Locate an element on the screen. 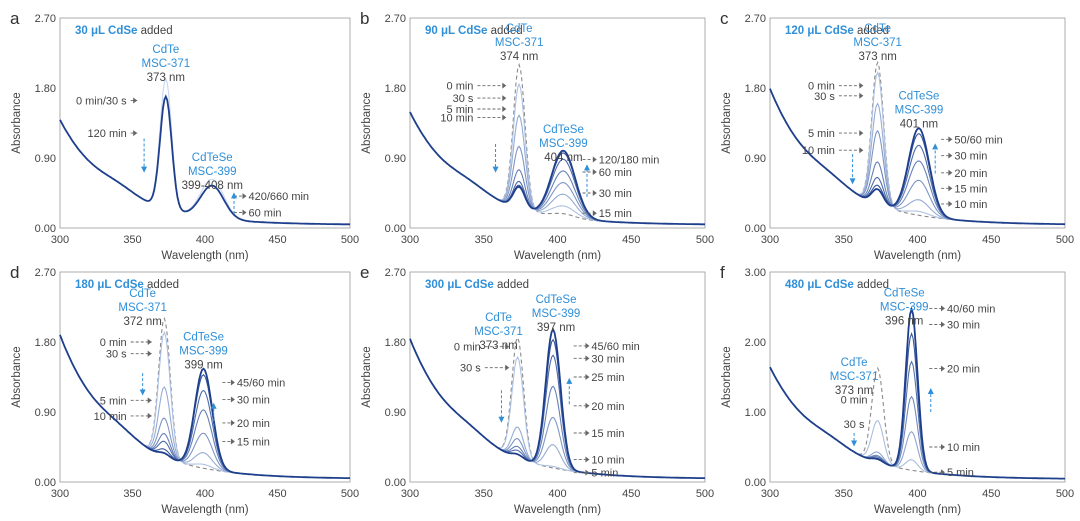 The image size is (1080, 521). panel-letter: f is located at coordinates (722, 272).